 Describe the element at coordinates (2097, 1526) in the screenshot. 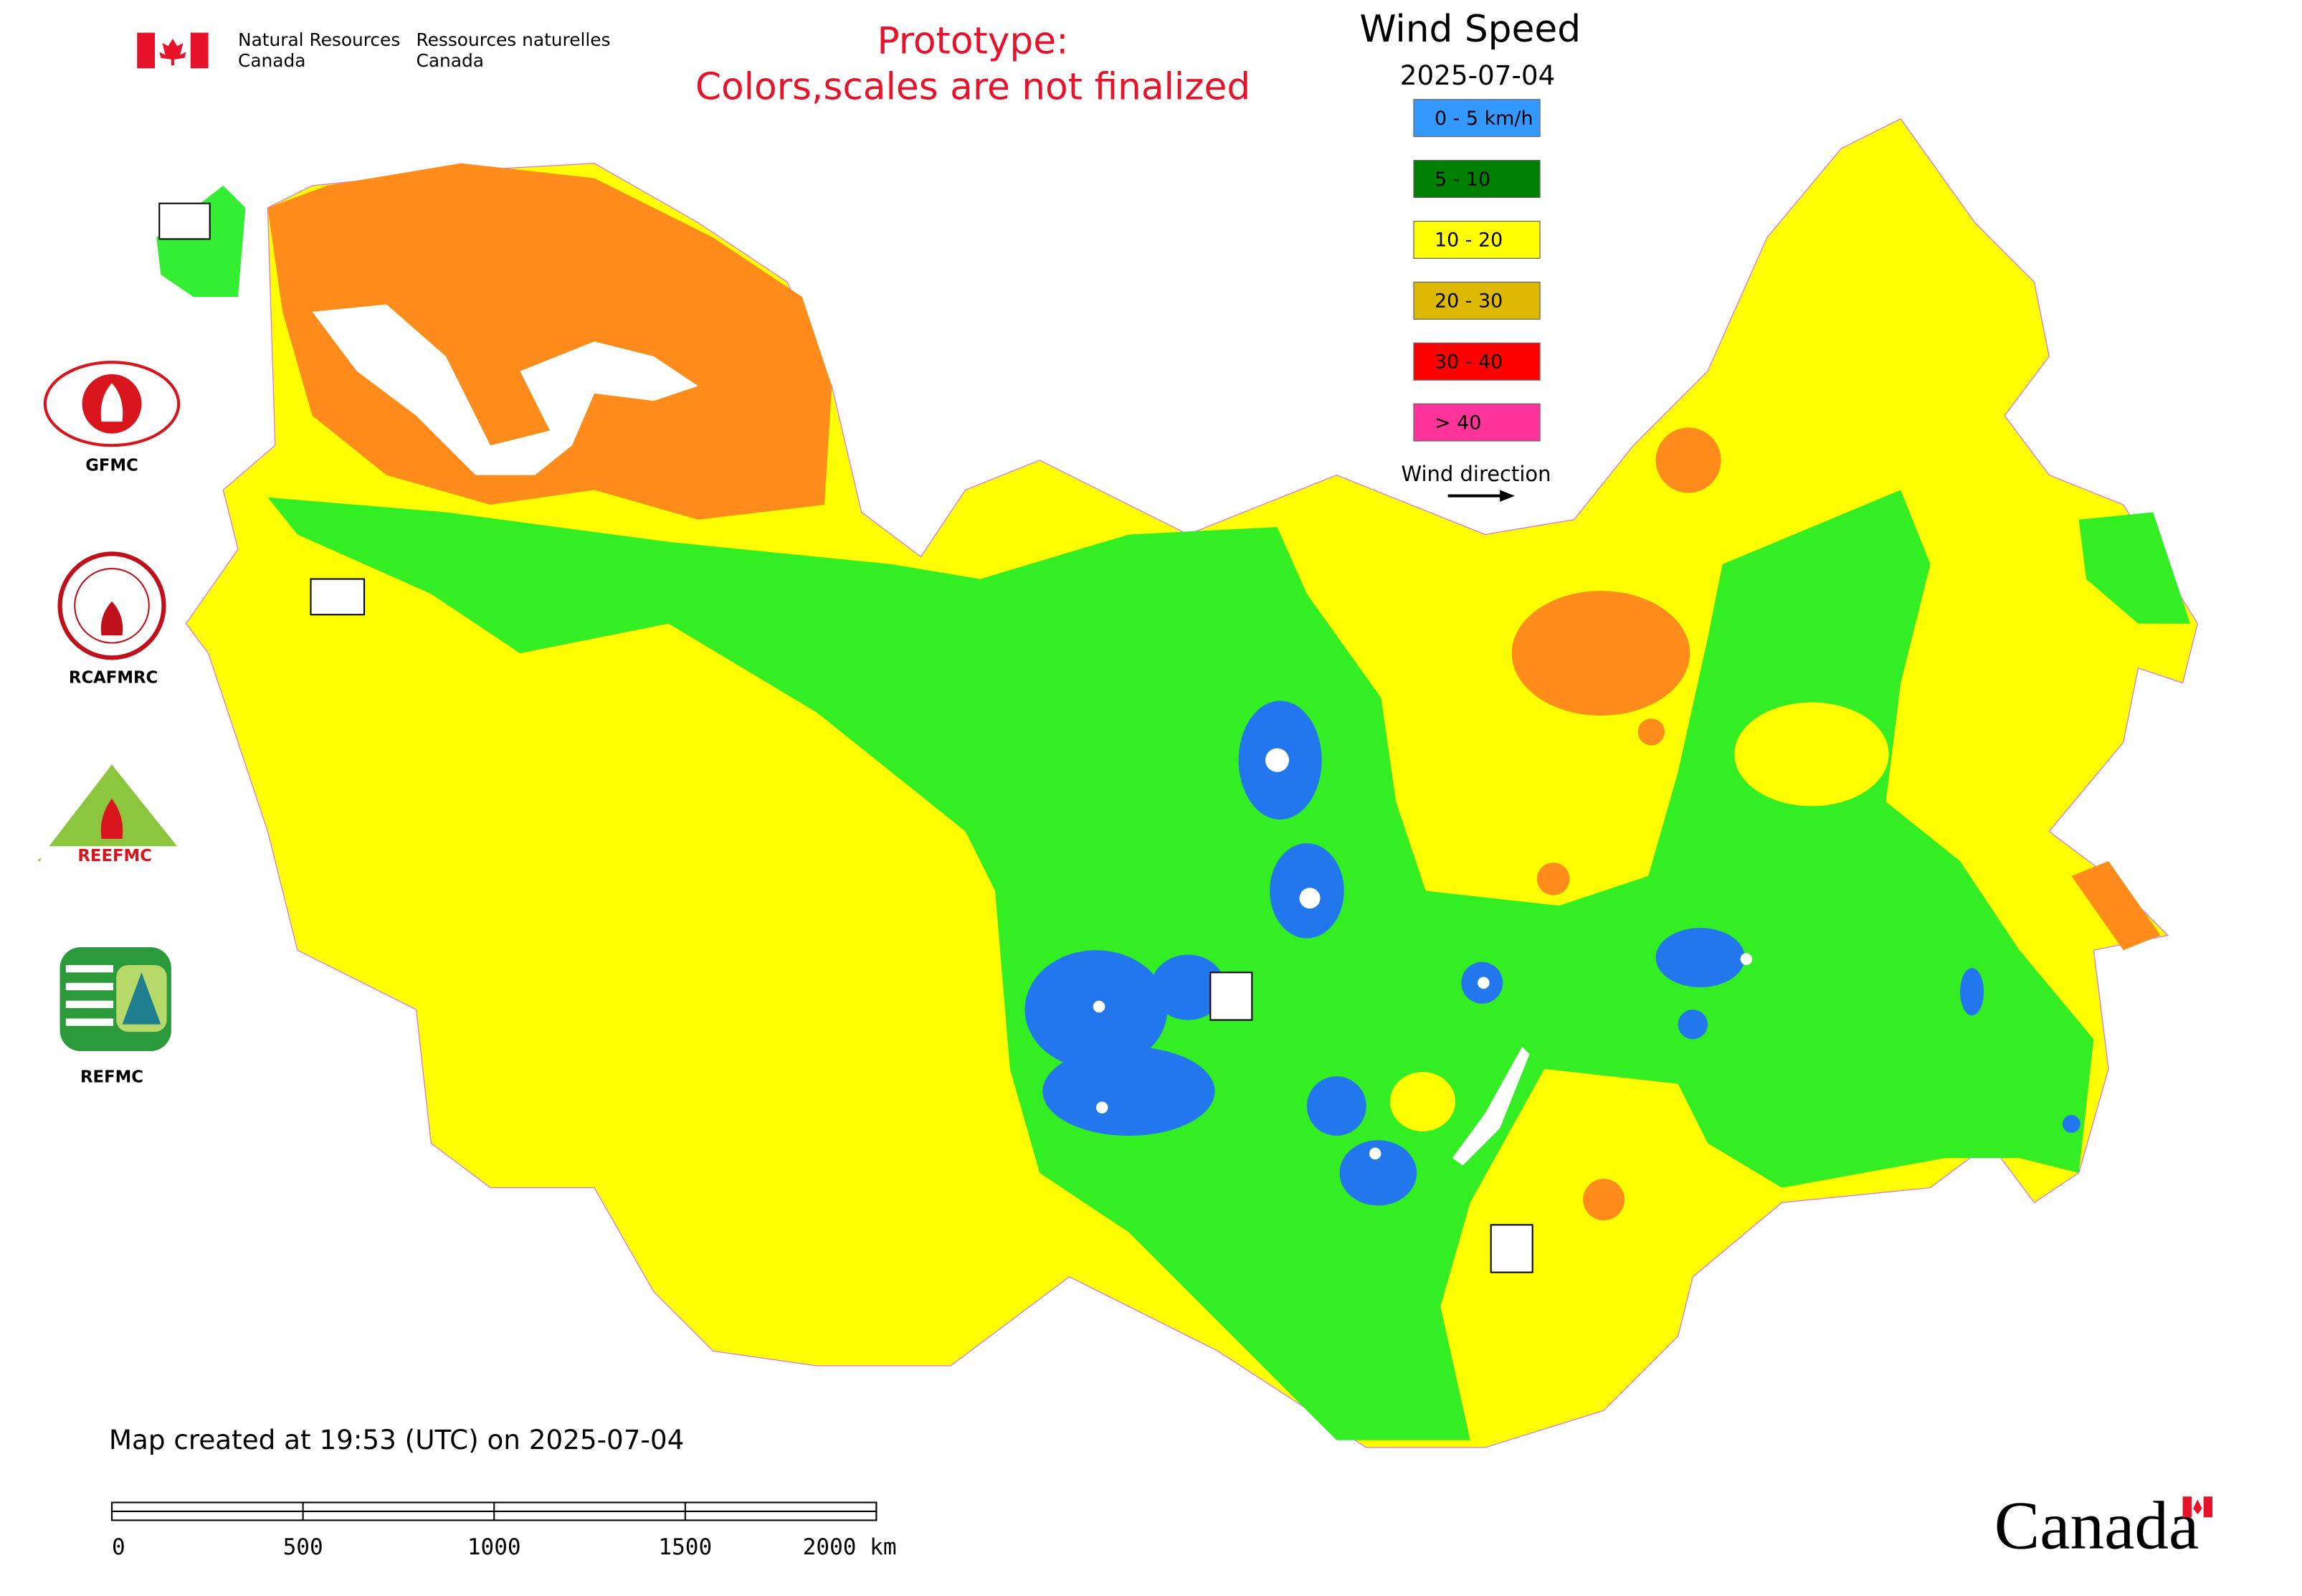

I see `wordmark: Canada` at that location.